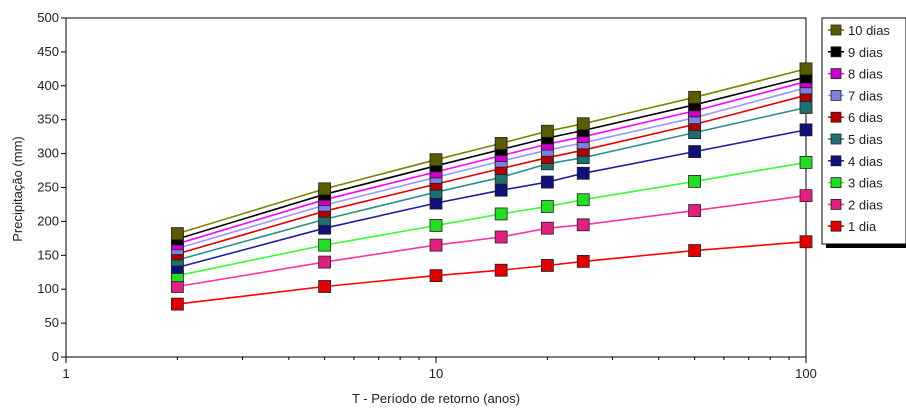 The image size is (906, 412). What do you see at coordinates (806, 373) in the screenshot?
I see `x-tick-label: 100` at bounding box center [806, 373].